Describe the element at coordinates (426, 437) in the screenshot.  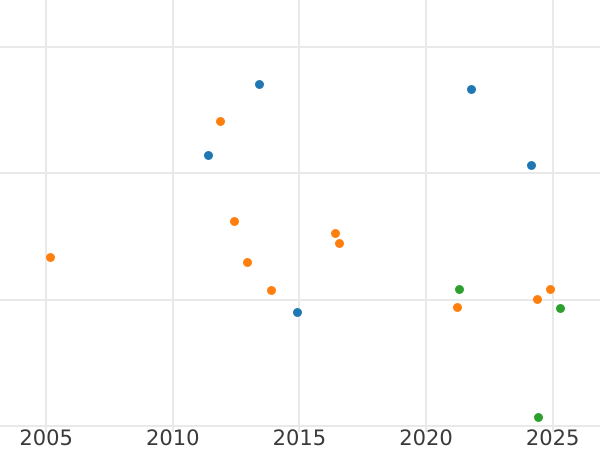
I see `x-tick-label: 2020` at that location.